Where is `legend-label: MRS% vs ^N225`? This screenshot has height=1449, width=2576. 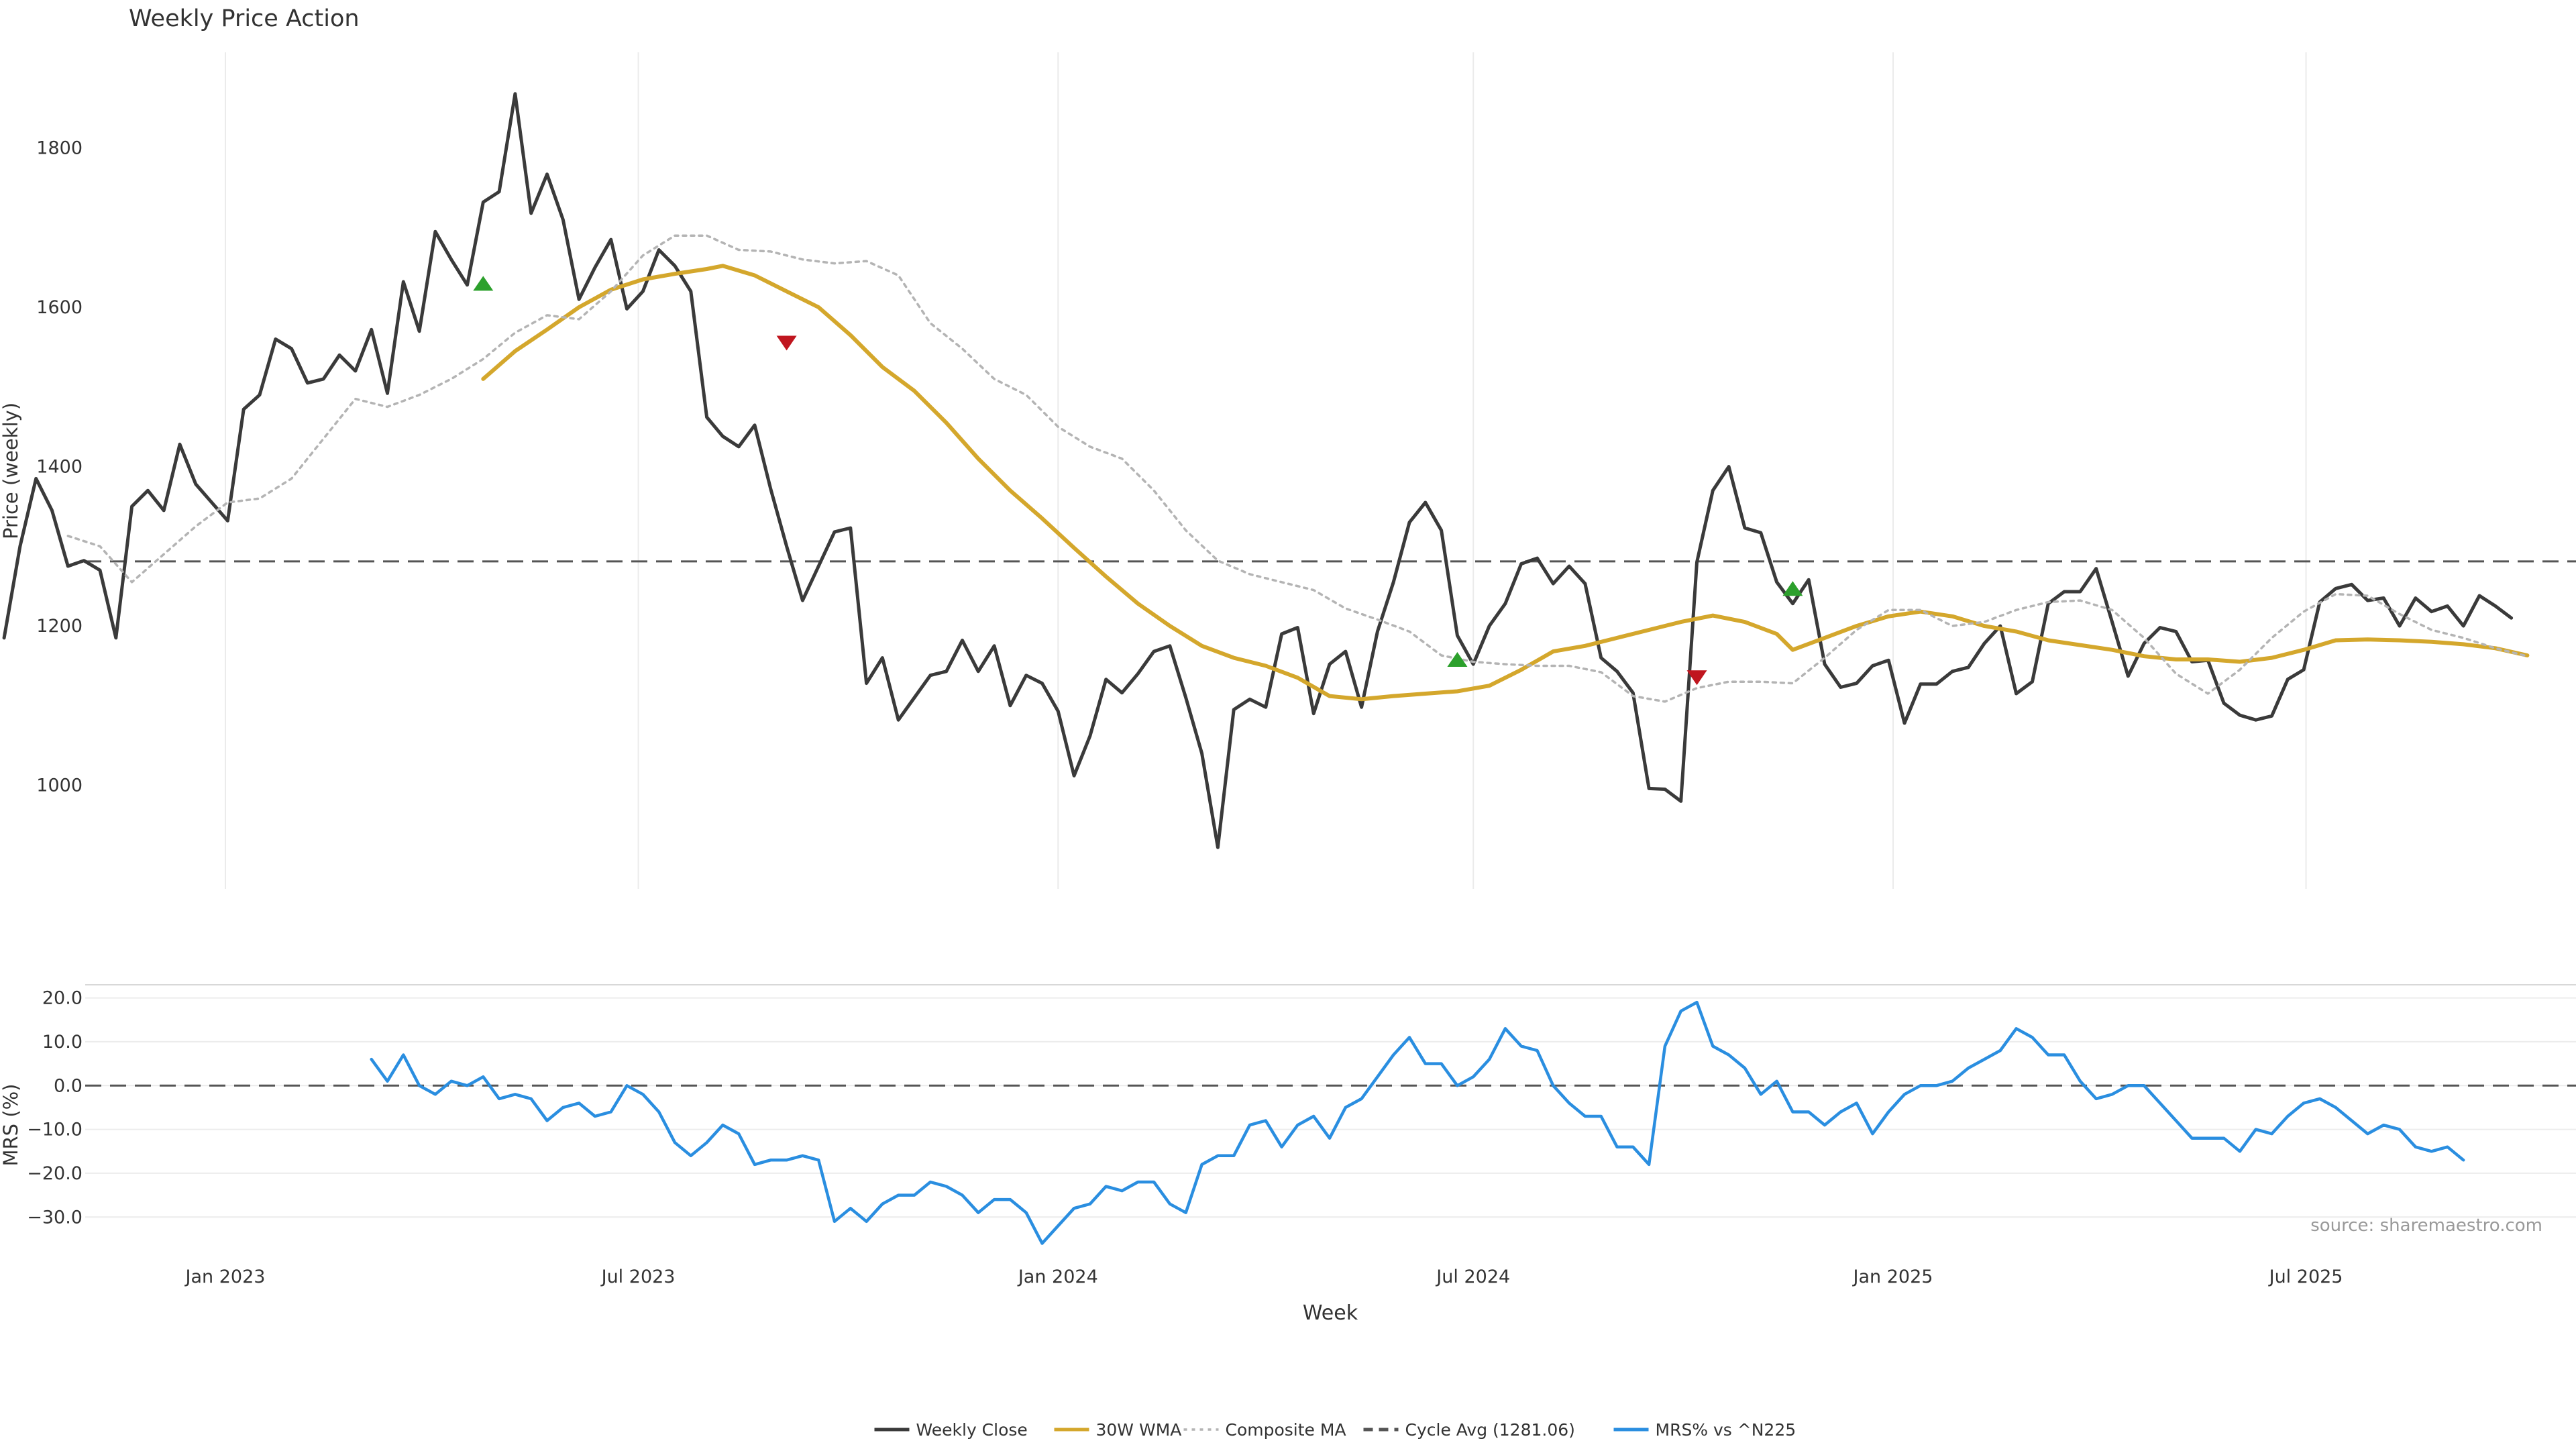 legend-label: MRS% vs ^N225 is located at coordinates (1726, 1430).